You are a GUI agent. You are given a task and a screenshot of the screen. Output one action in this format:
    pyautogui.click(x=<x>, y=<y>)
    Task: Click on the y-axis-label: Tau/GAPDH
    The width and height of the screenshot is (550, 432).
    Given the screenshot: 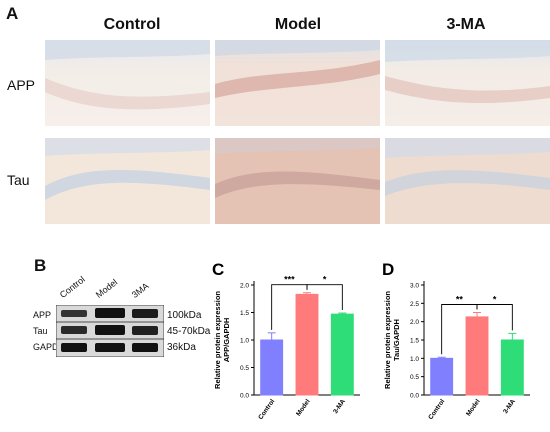 What is the action you would take?
    pyautogui.click(x=396, y=340)
    